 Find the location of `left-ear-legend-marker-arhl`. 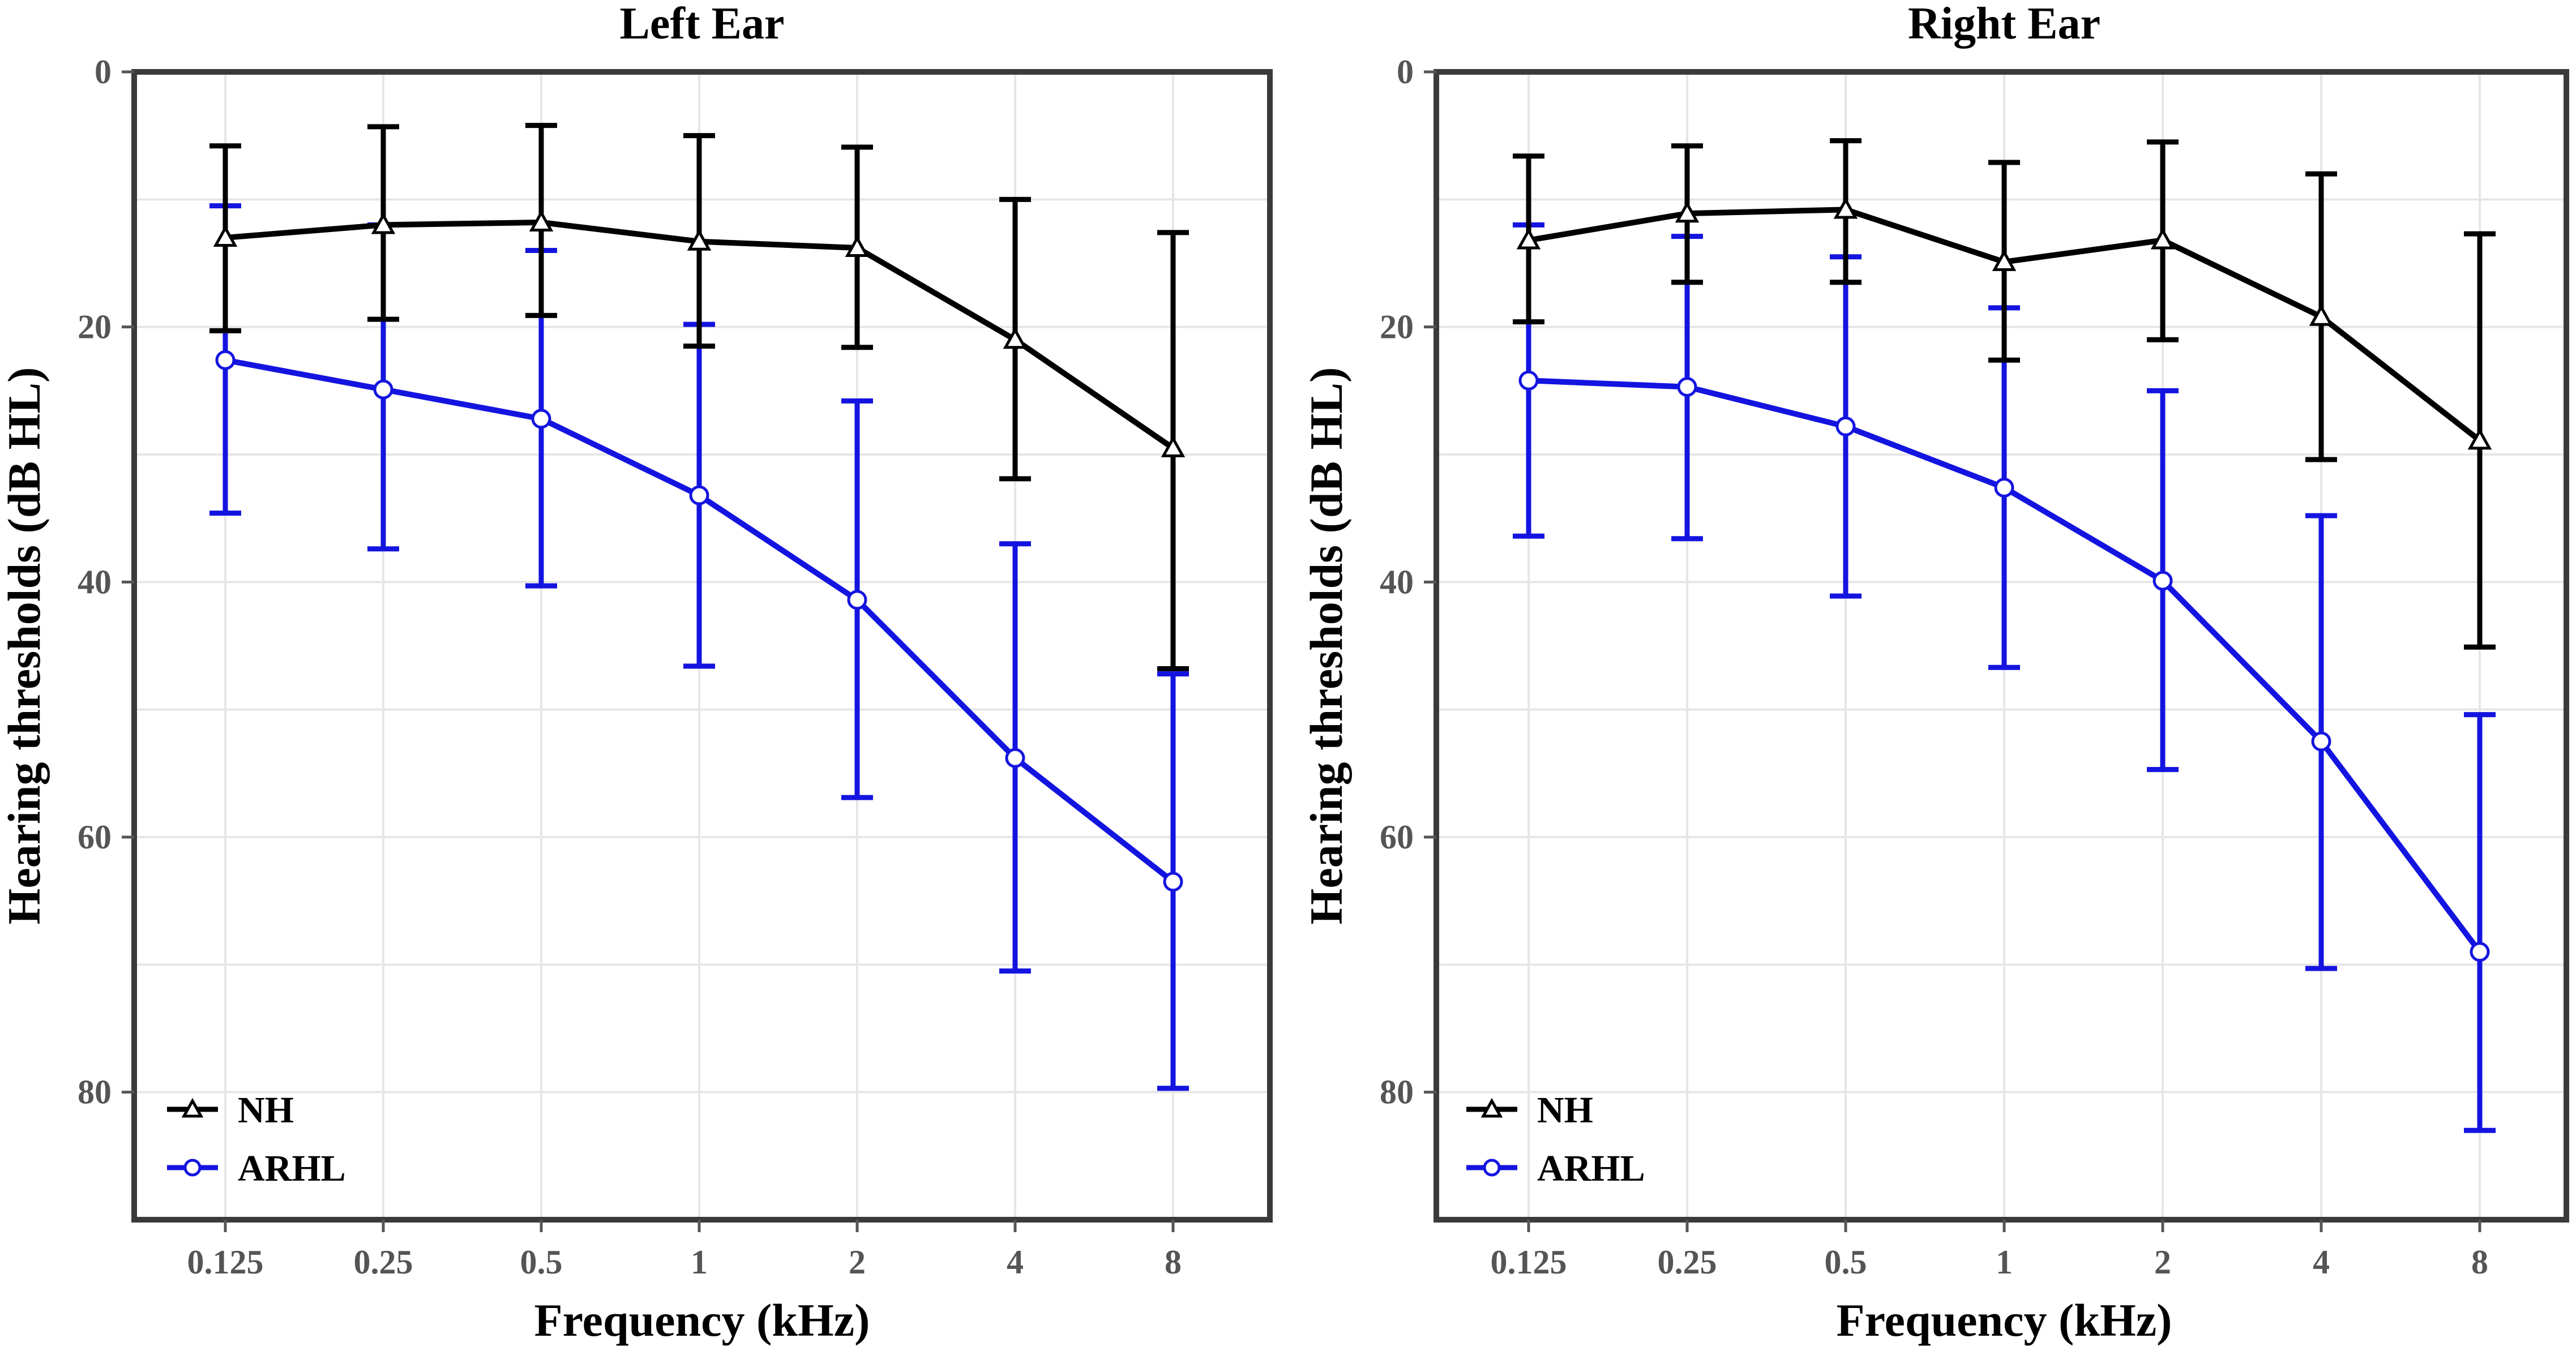

left-ear-legend-marker-arhl is located at coordinates (192, 1168).